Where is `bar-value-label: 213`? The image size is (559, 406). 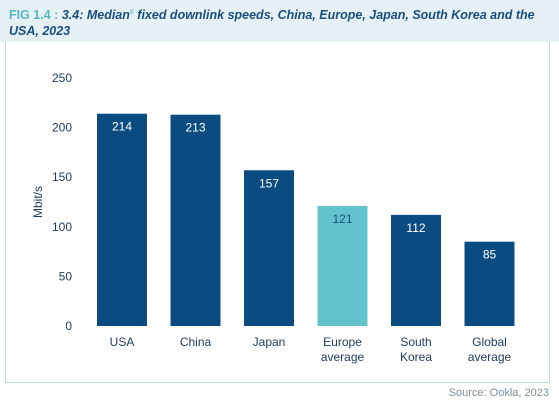 bar-value-label: 213 is located at coordinates (195, 128).